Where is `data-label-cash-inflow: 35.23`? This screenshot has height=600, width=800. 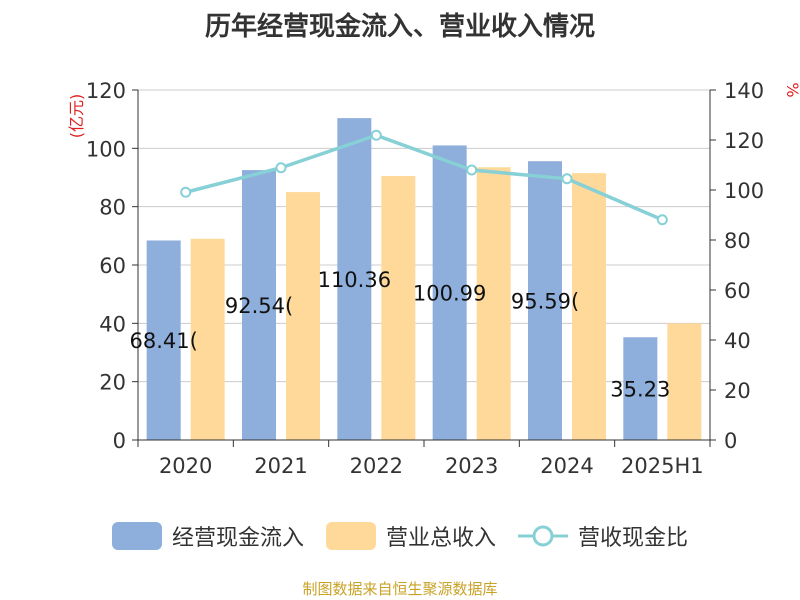
data-label-cash-inflow: 35.23 is located at coordinates (640, 390).